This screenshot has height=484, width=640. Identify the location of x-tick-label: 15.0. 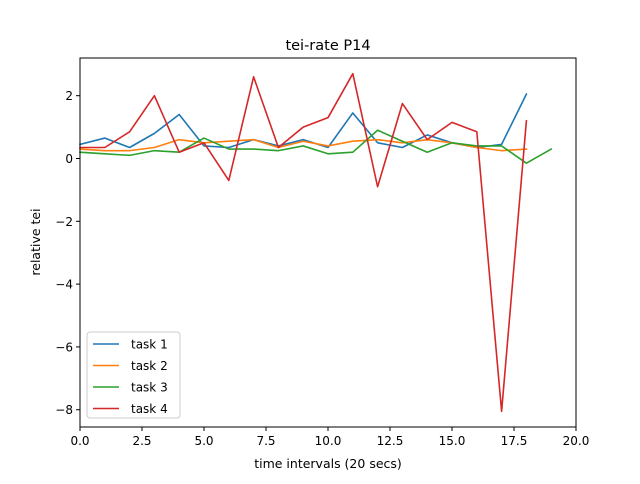
(452, 441).